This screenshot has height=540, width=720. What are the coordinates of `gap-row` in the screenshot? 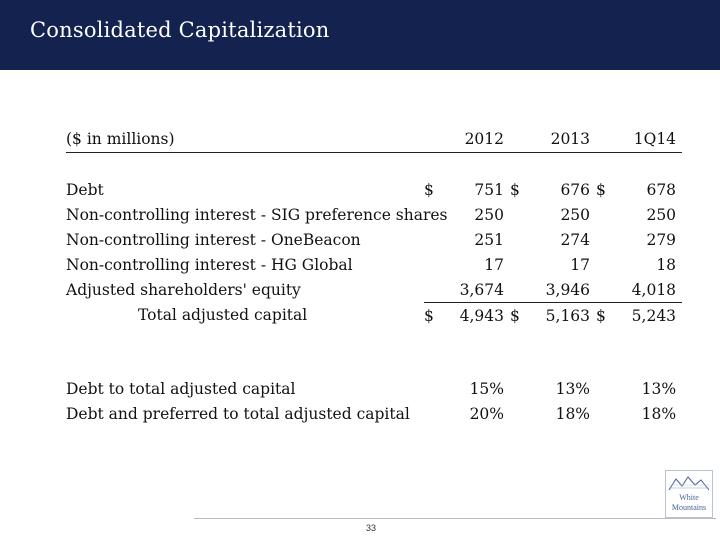 It's located at (374, 352).